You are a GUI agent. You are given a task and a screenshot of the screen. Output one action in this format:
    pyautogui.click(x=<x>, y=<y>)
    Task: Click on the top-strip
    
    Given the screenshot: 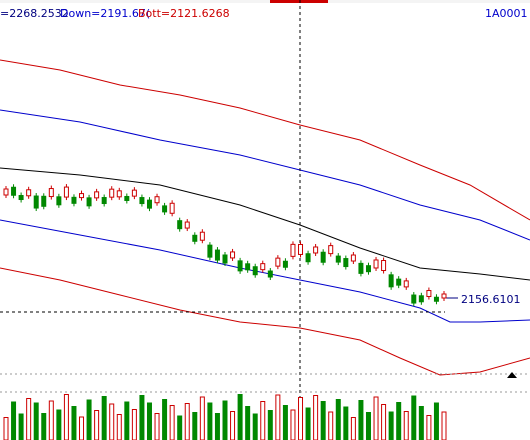 What is the action you would take?
    pyautogui.click(x=265, y=1)
    